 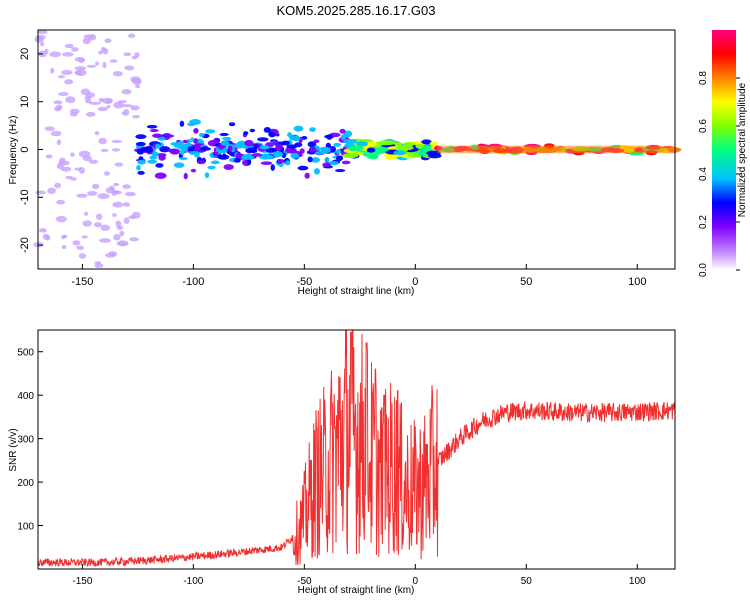 What do you see at coordinates (637, 282) in the screenshot?
I see `x-tick-label: 100` at bounding box center [637, 282].